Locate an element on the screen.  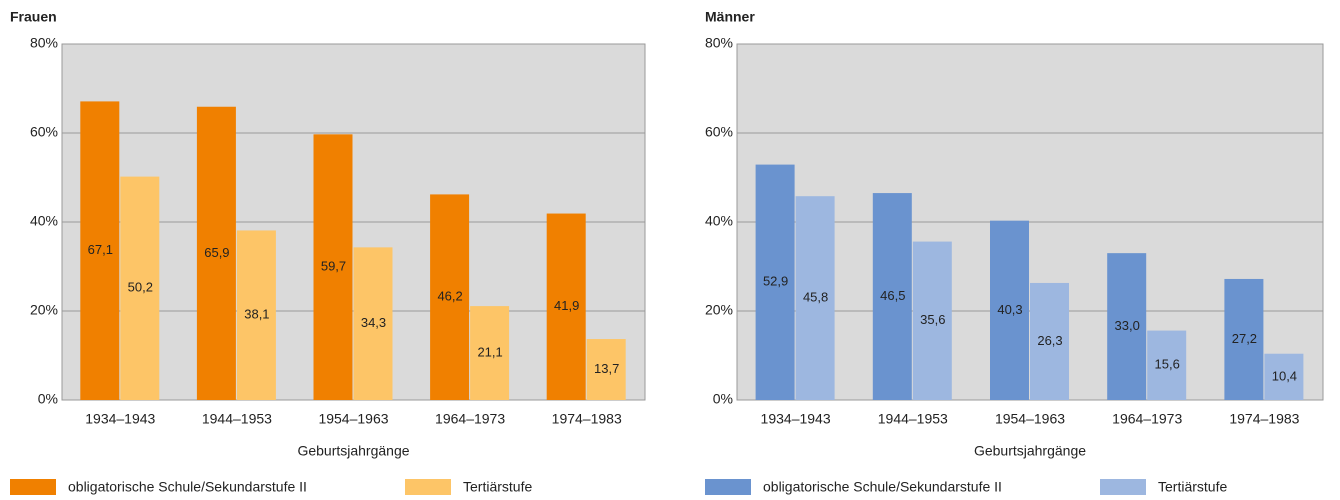
data-label: 10,4 is located at coordinates (1284, 375).